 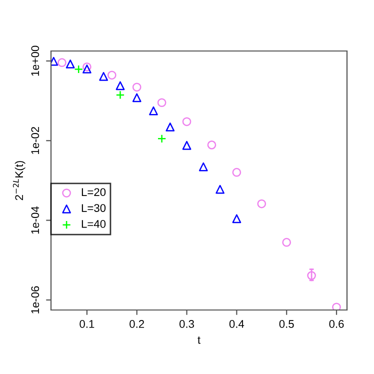 I want to click on y-tick-label: 1e-04, so click(x=35, y=220).